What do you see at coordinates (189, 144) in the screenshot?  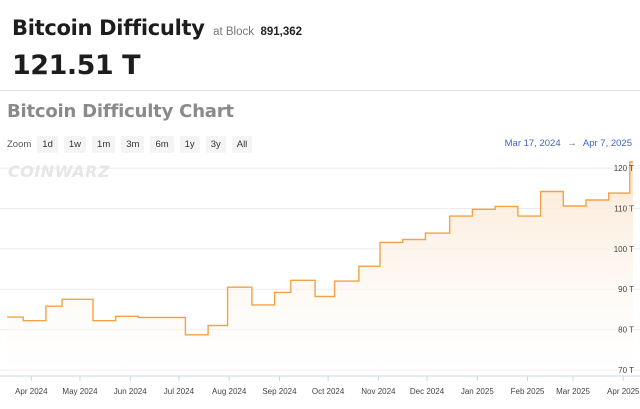 I see `zoom-1y-button: 1y` at bounding box center [189, 144].